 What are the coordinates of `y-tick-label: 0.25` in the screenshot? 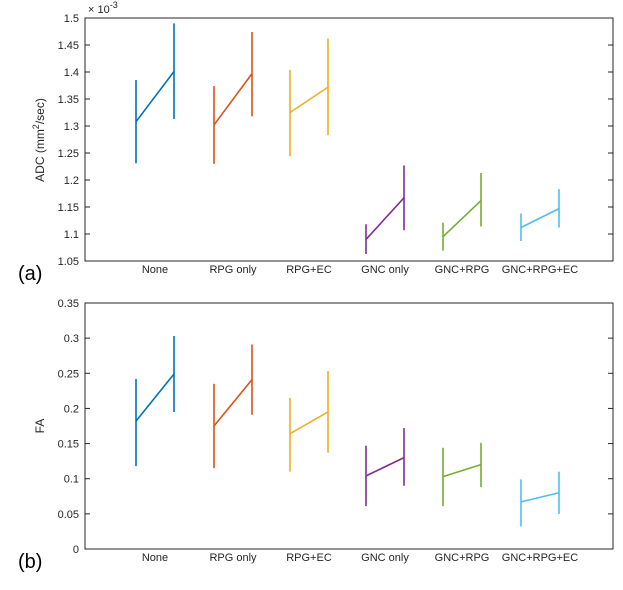 It's located at (68, 374).